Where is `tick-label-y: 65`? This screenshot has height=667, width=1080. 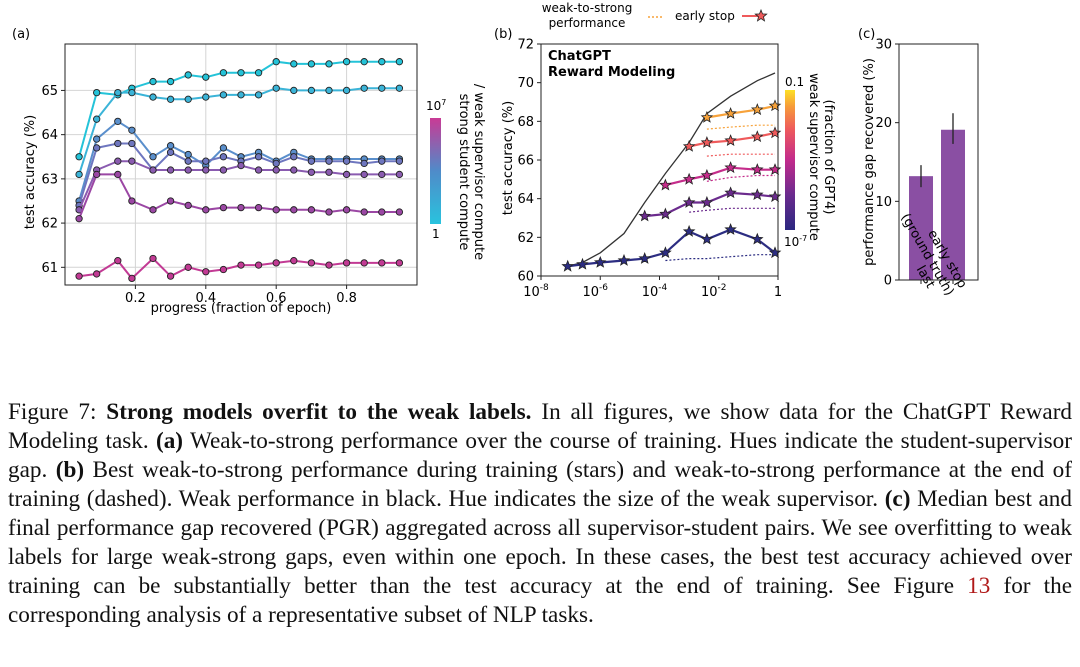
tick-label-y: 65 is located at coordinates (49, 91).